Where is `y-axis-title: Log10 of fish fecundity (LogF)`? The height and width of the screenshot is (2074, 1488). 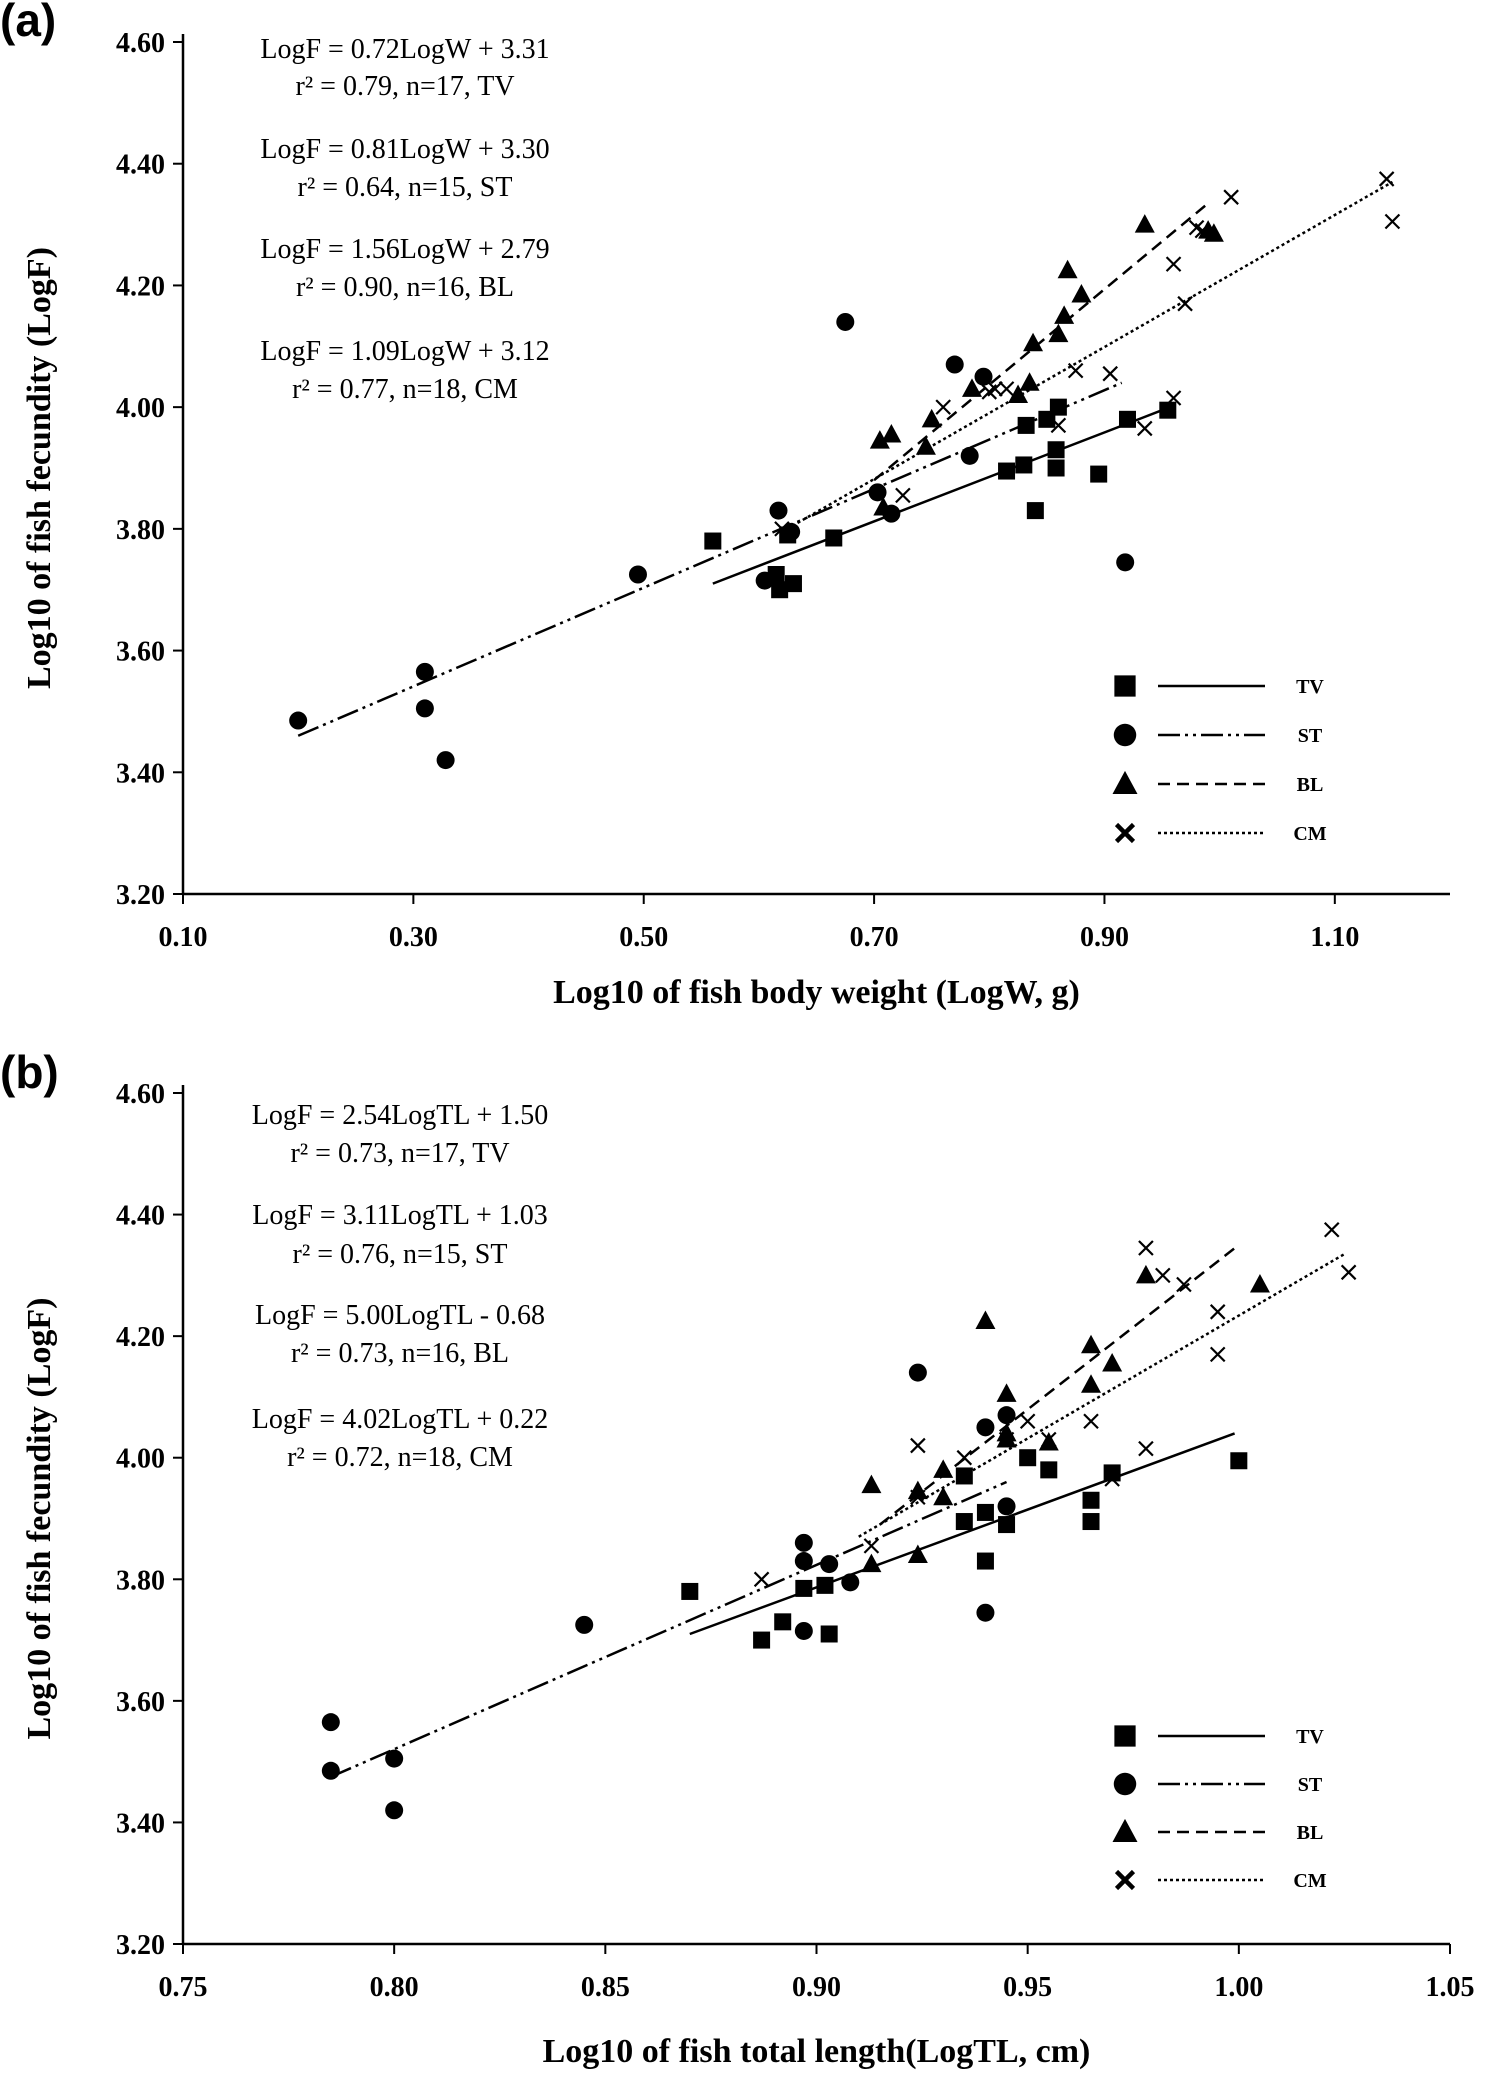 y-axis-title: Log10 of fish fecundity (LogF) is located at coordinates (39, 1519).